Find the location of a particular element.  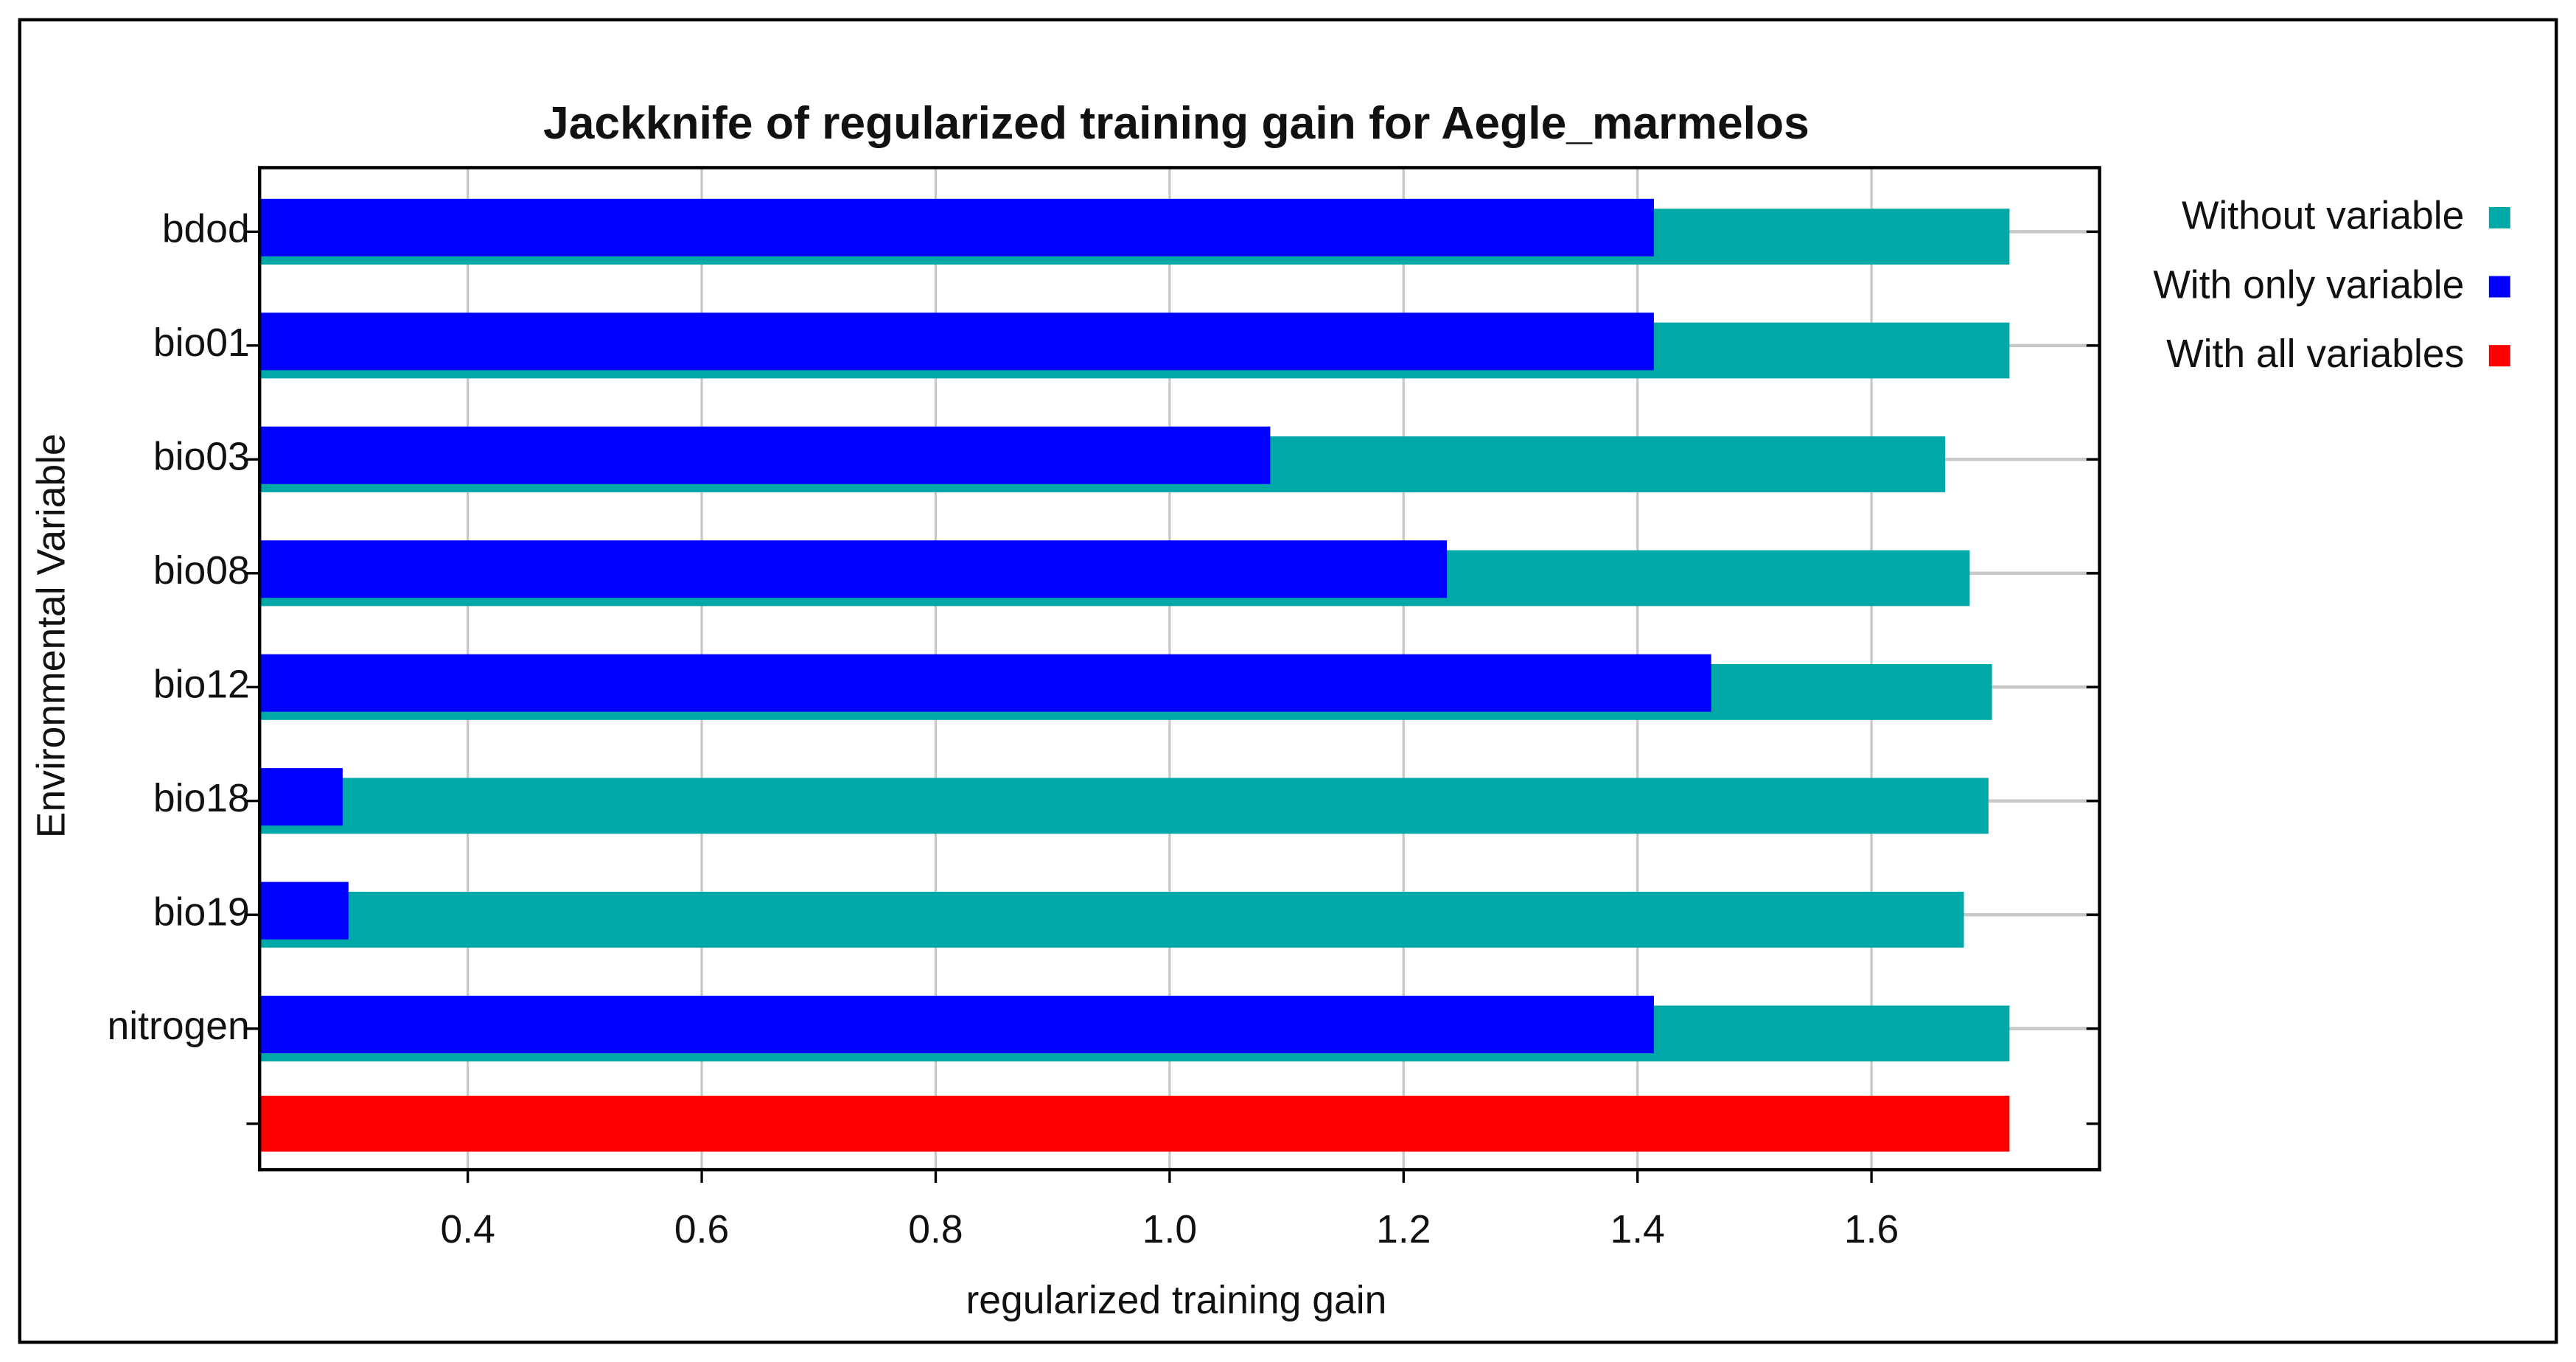

y-tick-label: bio19 is located at coordinates (202, 912).